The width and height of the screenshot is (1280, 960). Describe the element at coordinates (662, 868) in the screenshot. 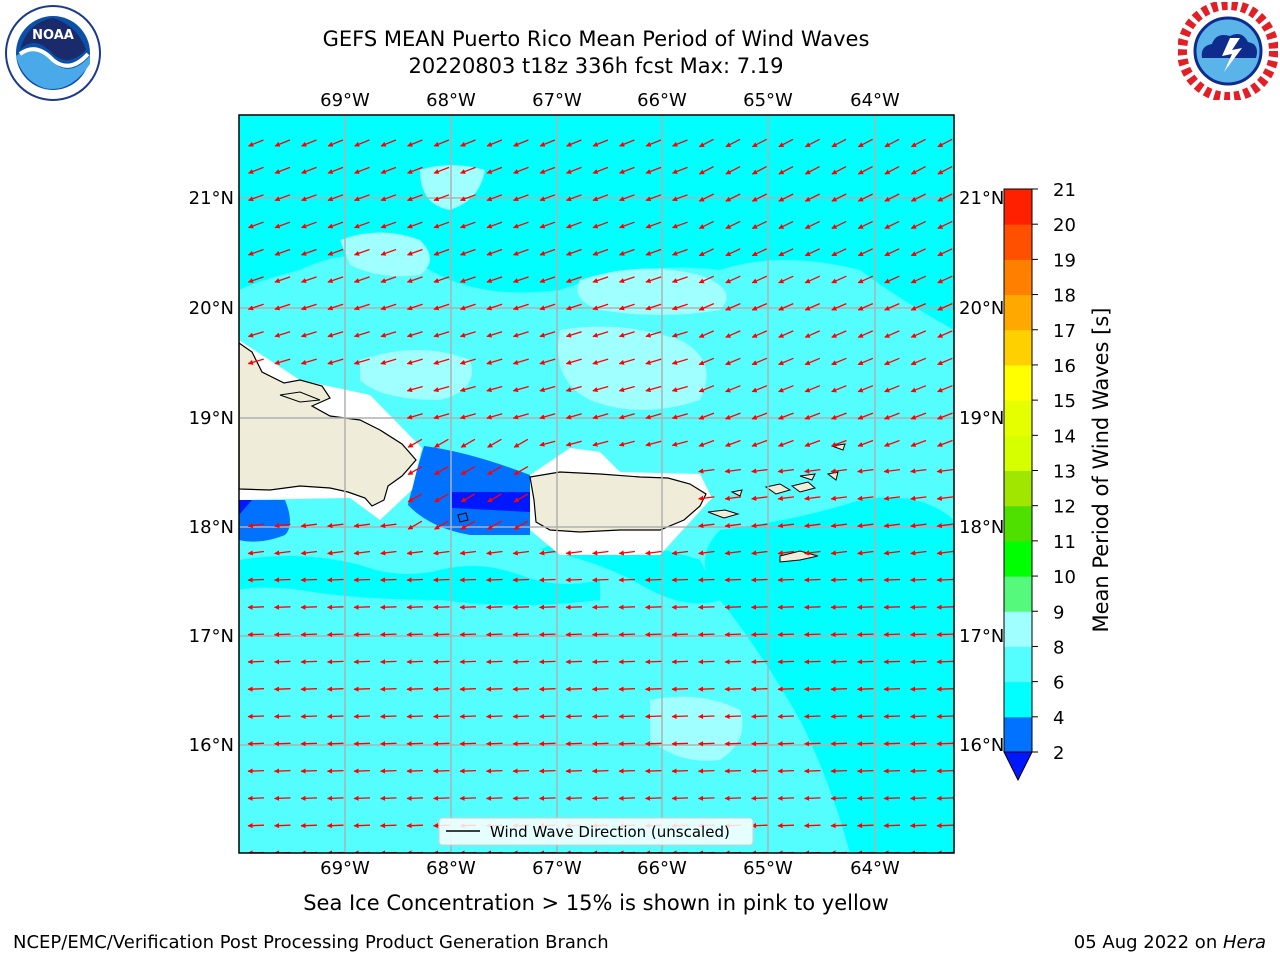

I see `svg-text: 66°W` at that location.